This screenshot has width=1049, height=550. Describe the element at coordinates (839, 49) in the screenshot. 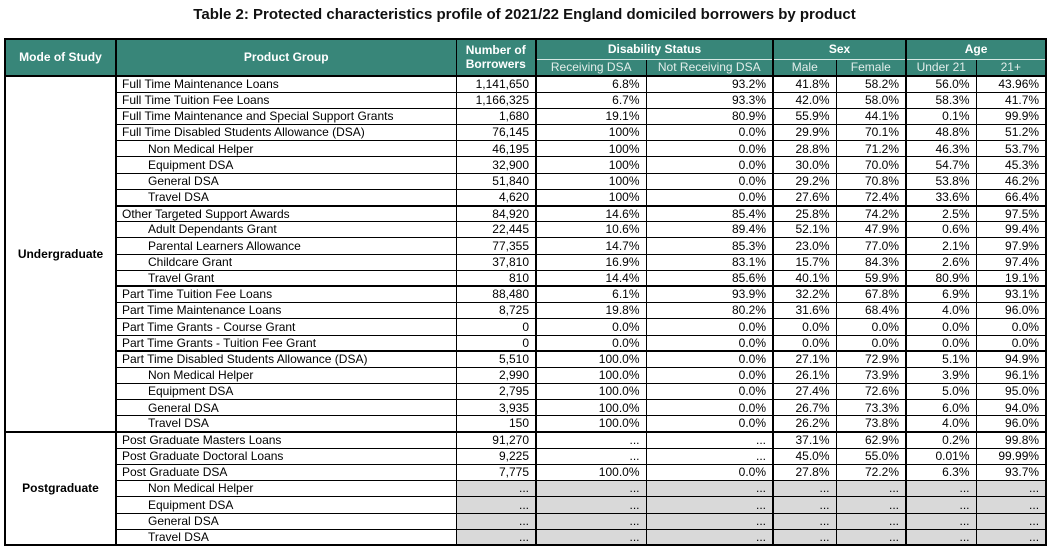

I see `col-group-sex: Sex` at that location.